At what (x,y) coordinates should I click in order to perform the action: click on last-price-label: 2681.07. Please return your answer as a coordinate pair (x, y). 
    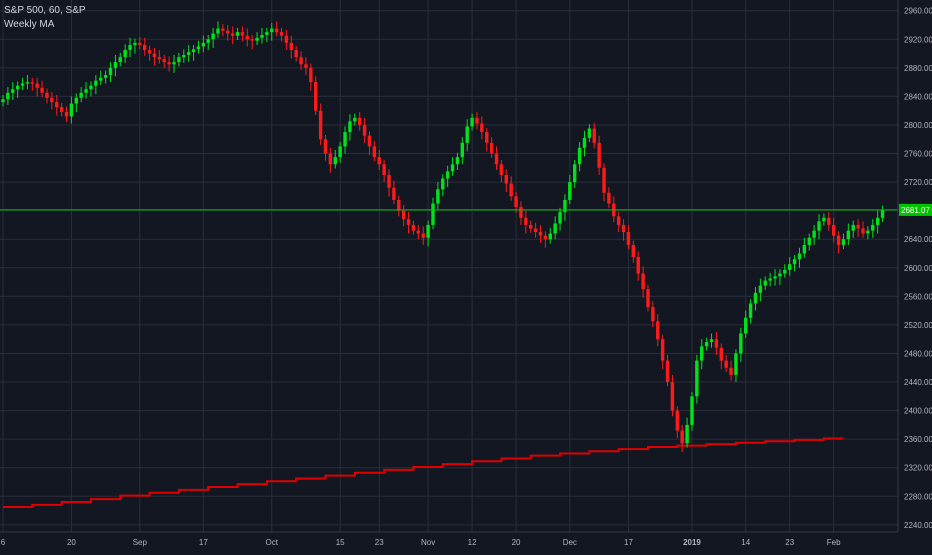
    Looking at the image, I should click on (915, 210).